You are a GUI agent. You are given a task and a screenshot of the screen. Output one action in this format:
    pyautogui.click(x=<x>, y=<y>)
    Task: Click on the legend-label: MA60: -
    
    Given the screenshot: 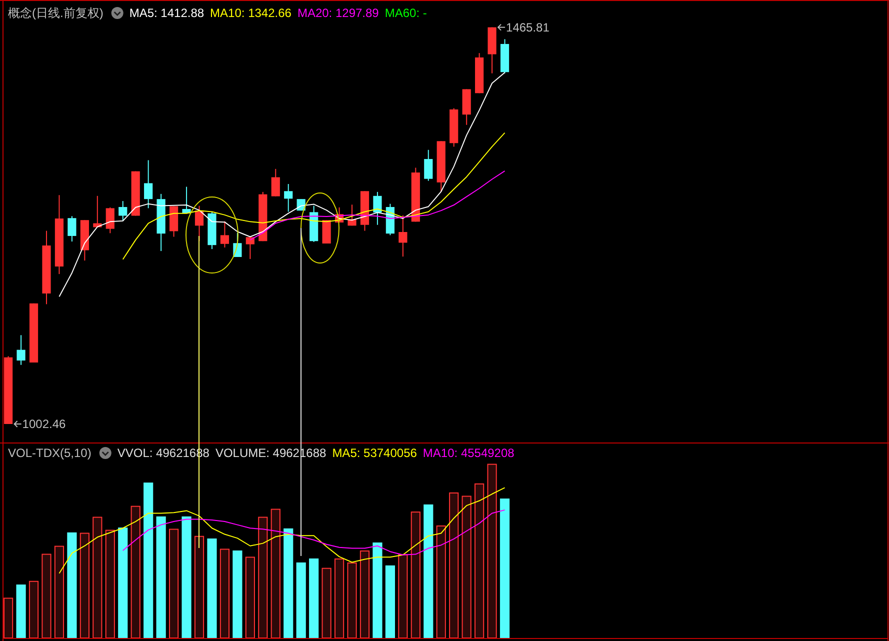 What is the action you would take?
    pyautogui.click(x=405, y=13)
    